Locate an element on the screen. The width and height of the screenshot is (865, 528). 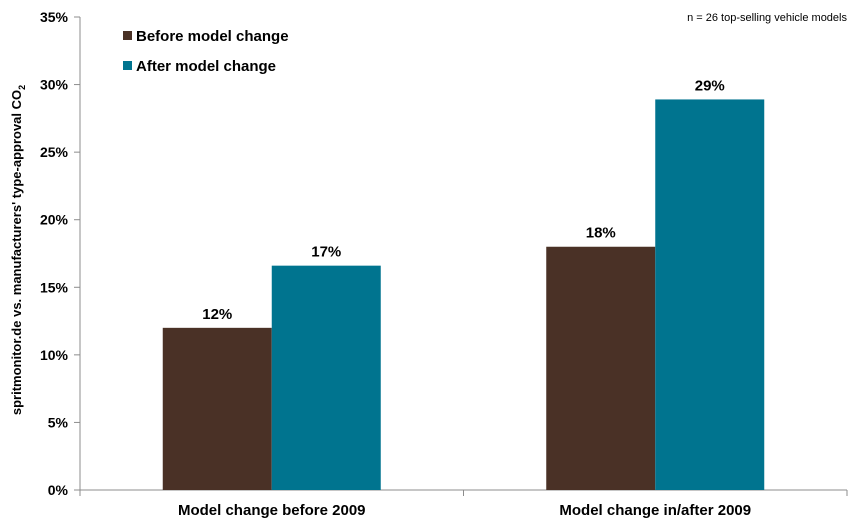
legend: Before model change After model change is located at coordinates (206, 51).